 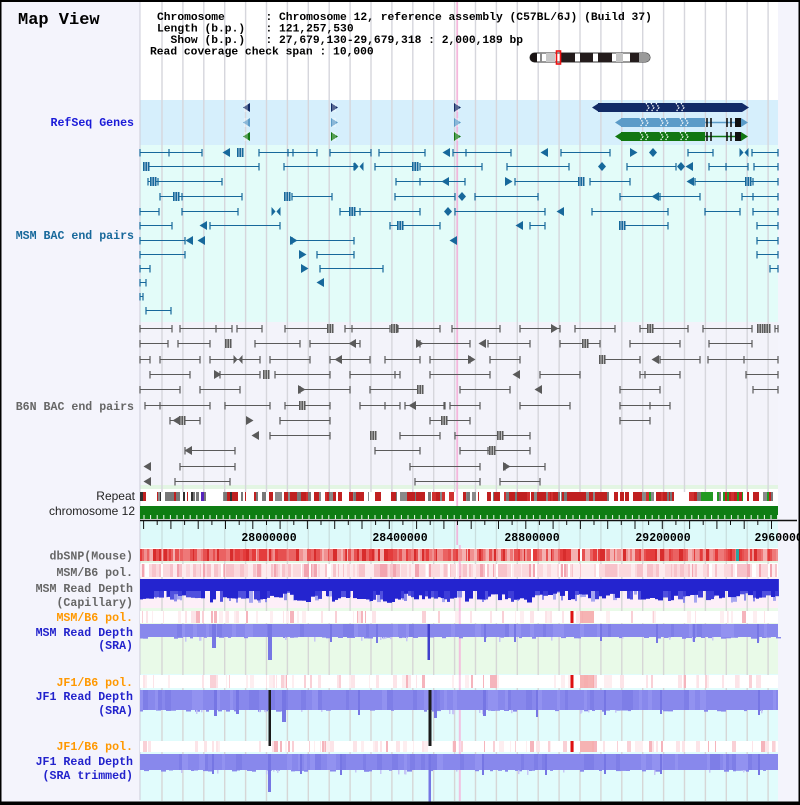 What do you see at coordinates (531, 538) in the screenshot?
I see `svg-text: 28800000` at bounding box center [531, 538].